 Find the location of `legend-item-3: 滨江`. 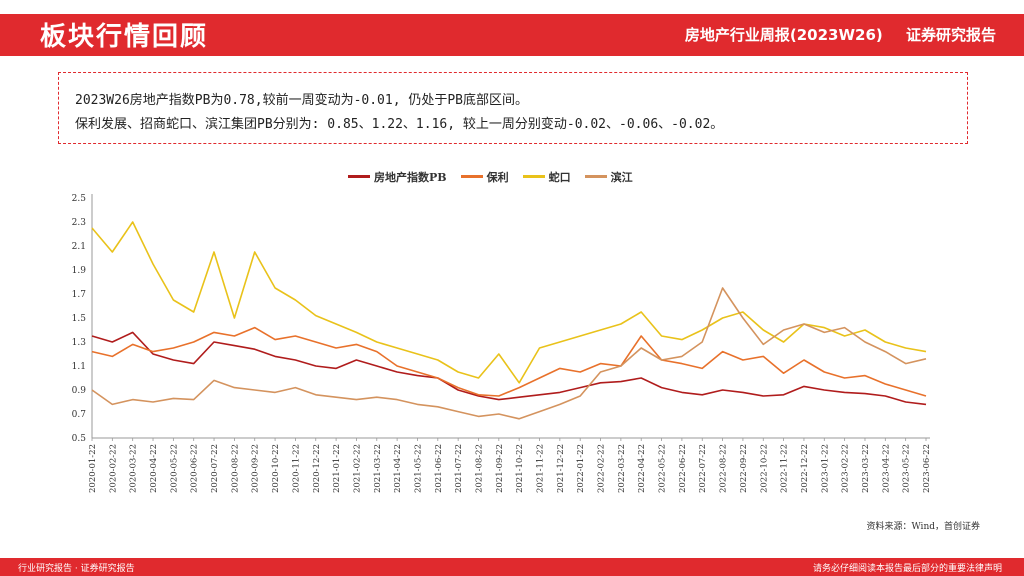

legend-item-3: 滨江 is located at coordinates (608, 177).